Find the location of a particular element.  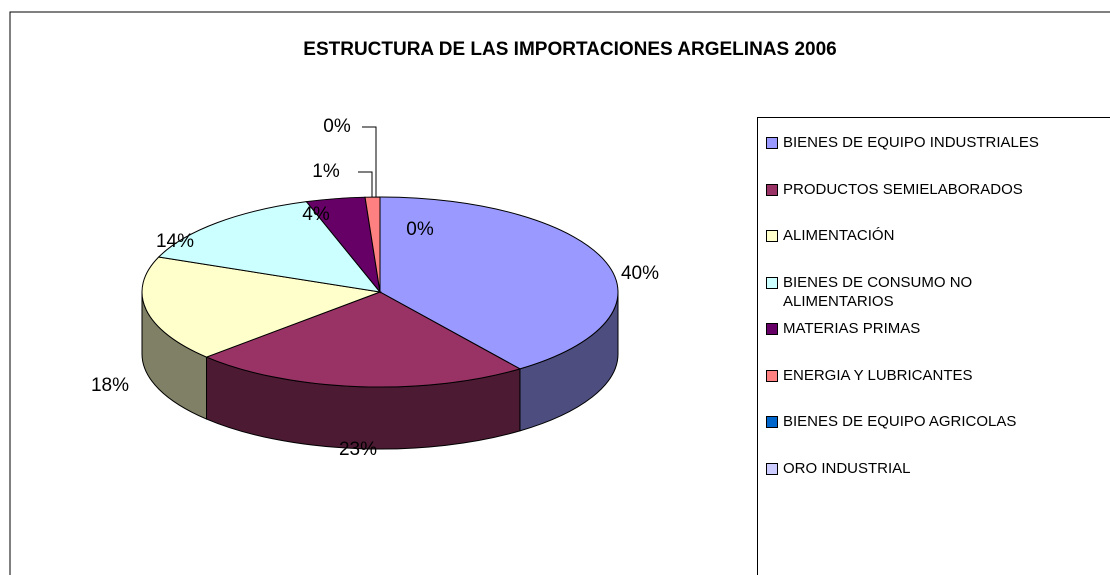

legend-item: MATERIAS PRIMAS is located at coordinates (899, 328).